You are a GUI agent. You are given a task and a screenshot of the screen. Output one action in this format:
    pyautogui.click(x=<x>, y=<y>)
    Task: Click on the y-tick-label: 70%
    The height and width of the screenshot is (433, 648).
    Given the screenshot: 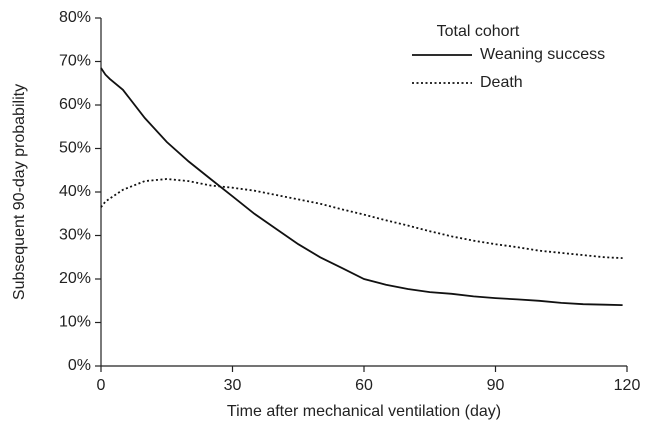 What is the action you would take?
    pyautogui.click(x=75, y=61)
    